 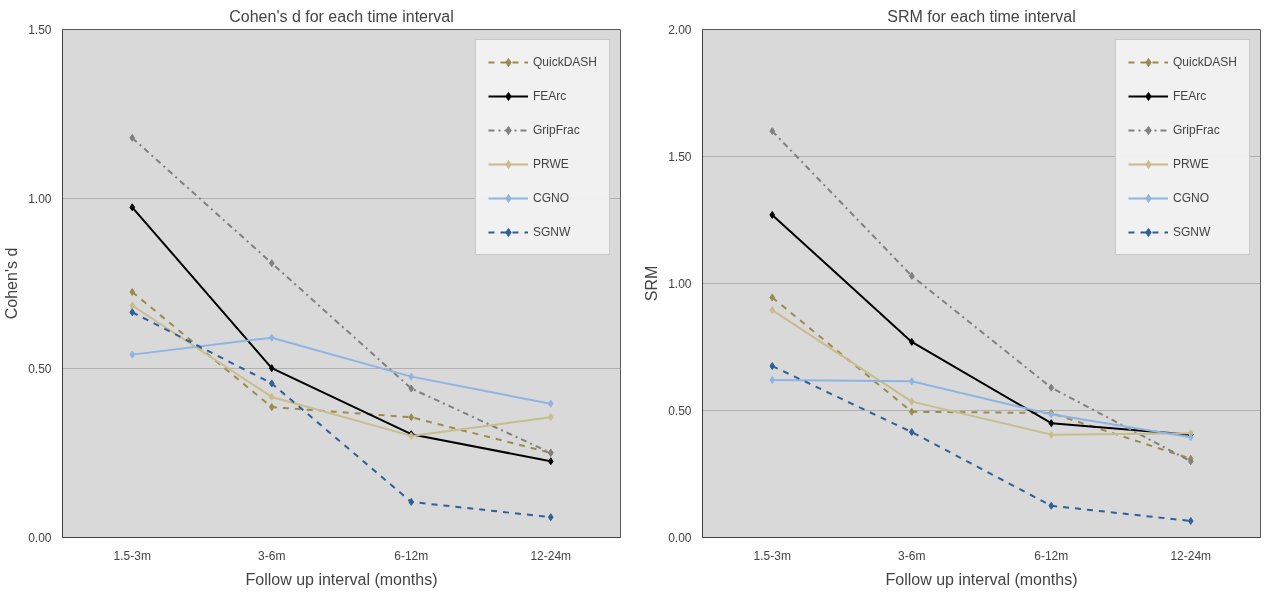 What do you see at coordinates (12, 283) in the screenshot?
I see `y-axis-title: Cohen's d` at bounding box center [12, 283].